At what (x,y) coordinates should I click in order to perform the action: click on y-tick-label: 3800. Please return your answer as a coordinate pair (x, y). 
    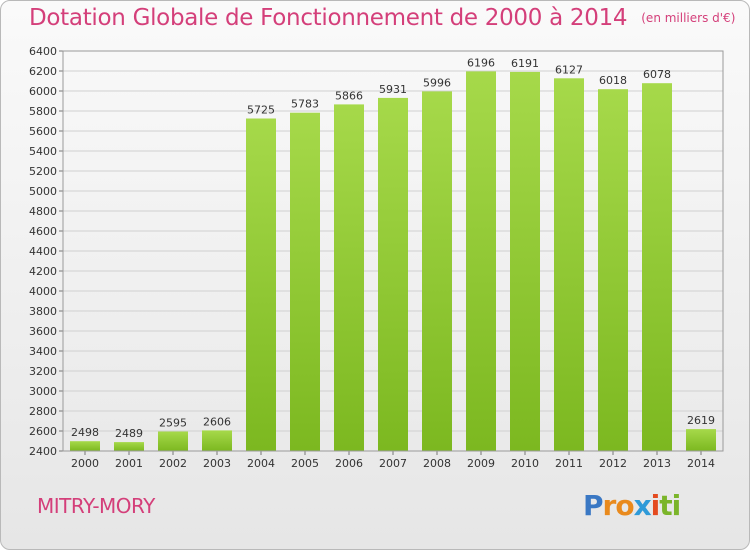
    Looking at the image, I should click on (43, 311).